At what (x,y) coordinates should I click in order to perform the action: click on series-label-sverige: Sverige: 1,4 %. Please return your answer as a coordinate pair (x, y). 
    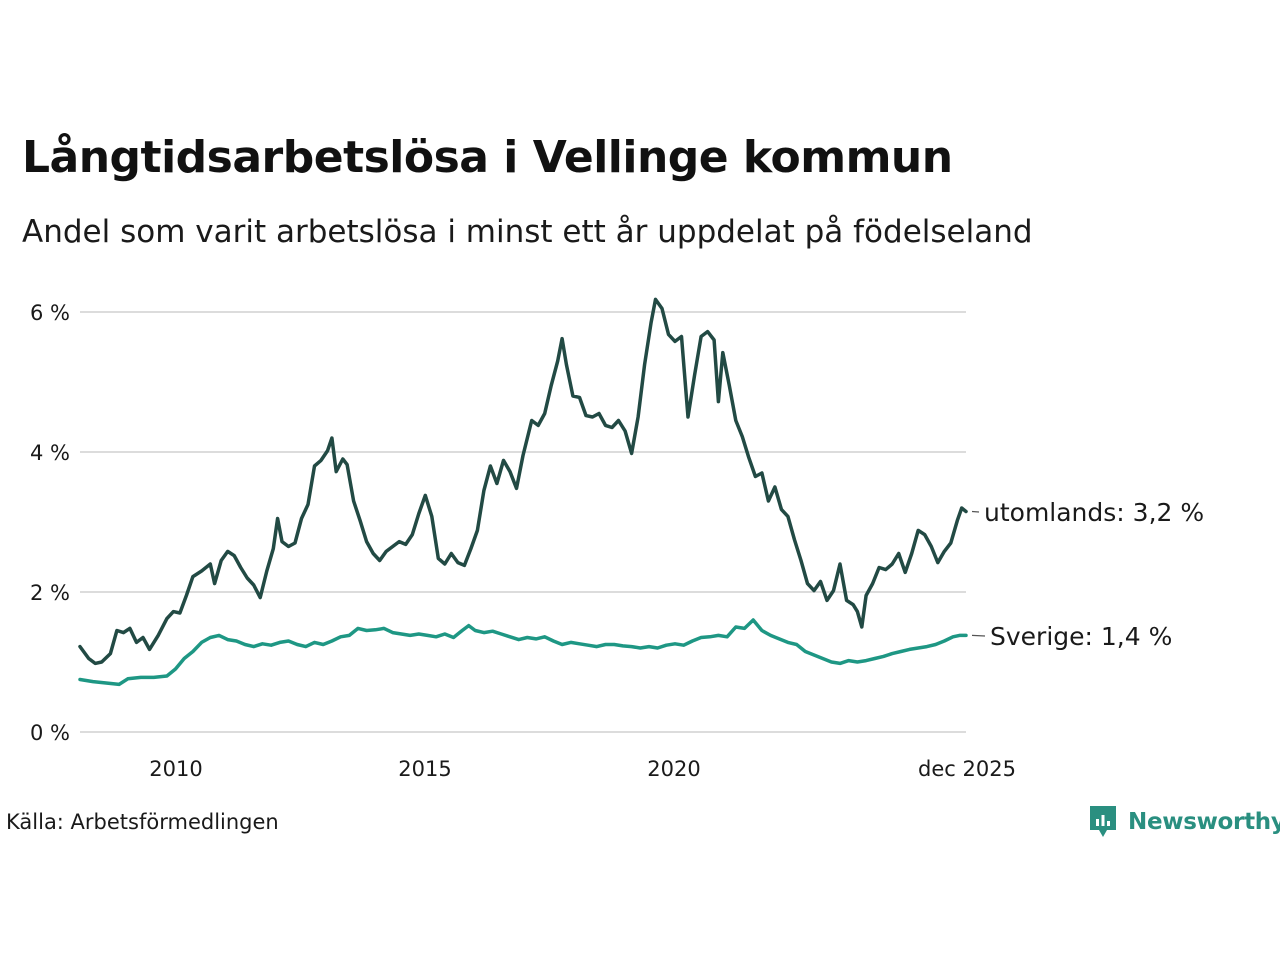
    Looking at the image, I should click on (1081, 636).